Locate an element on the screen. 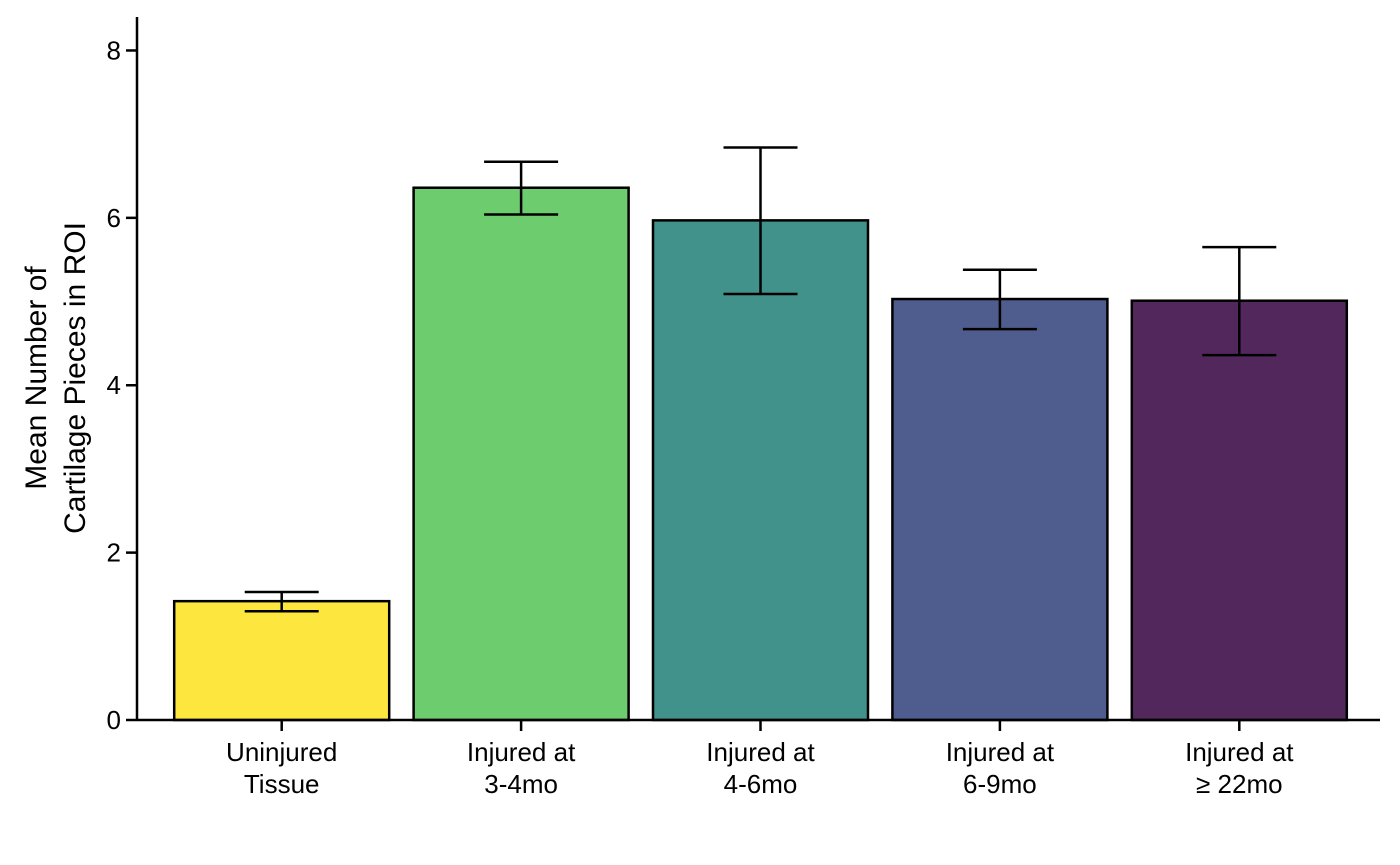 This screenshot has height=865, width=1400. x-tick-label-2: Injured at 4-6mo is located at coordinates (760, 768).